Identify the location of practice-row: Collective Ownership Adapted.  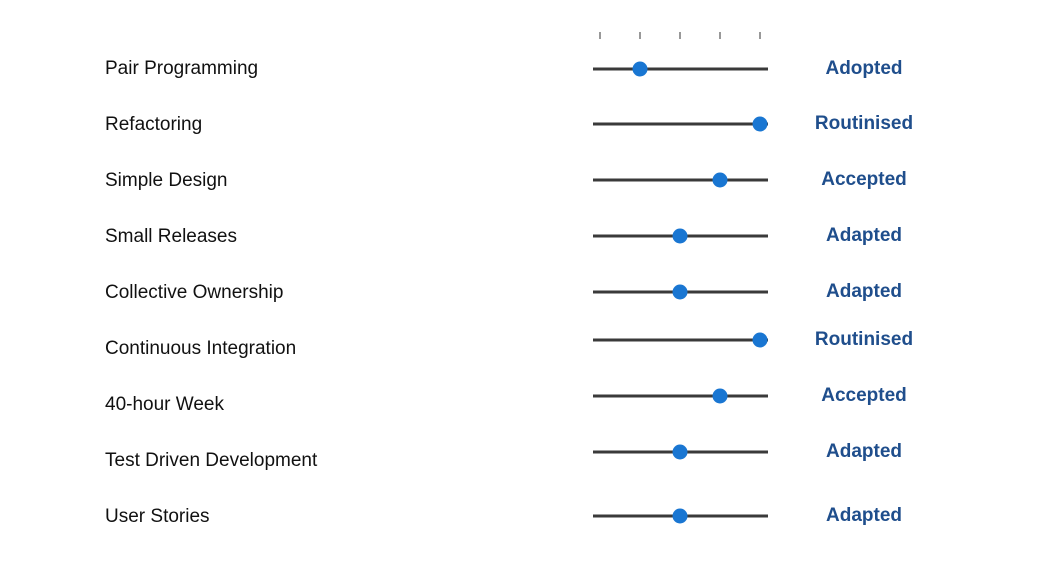
(503, 292).